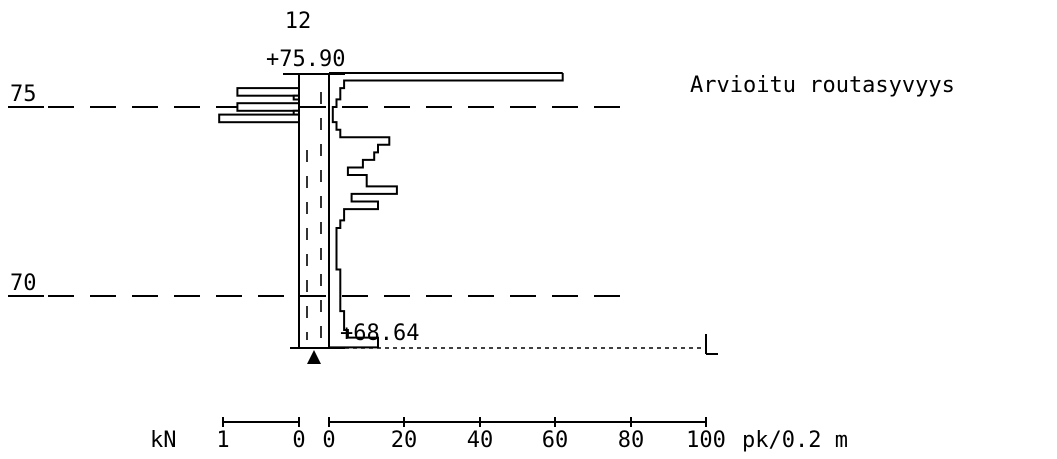  I want to click on elevation-line-75: 75, so click(314, 95).